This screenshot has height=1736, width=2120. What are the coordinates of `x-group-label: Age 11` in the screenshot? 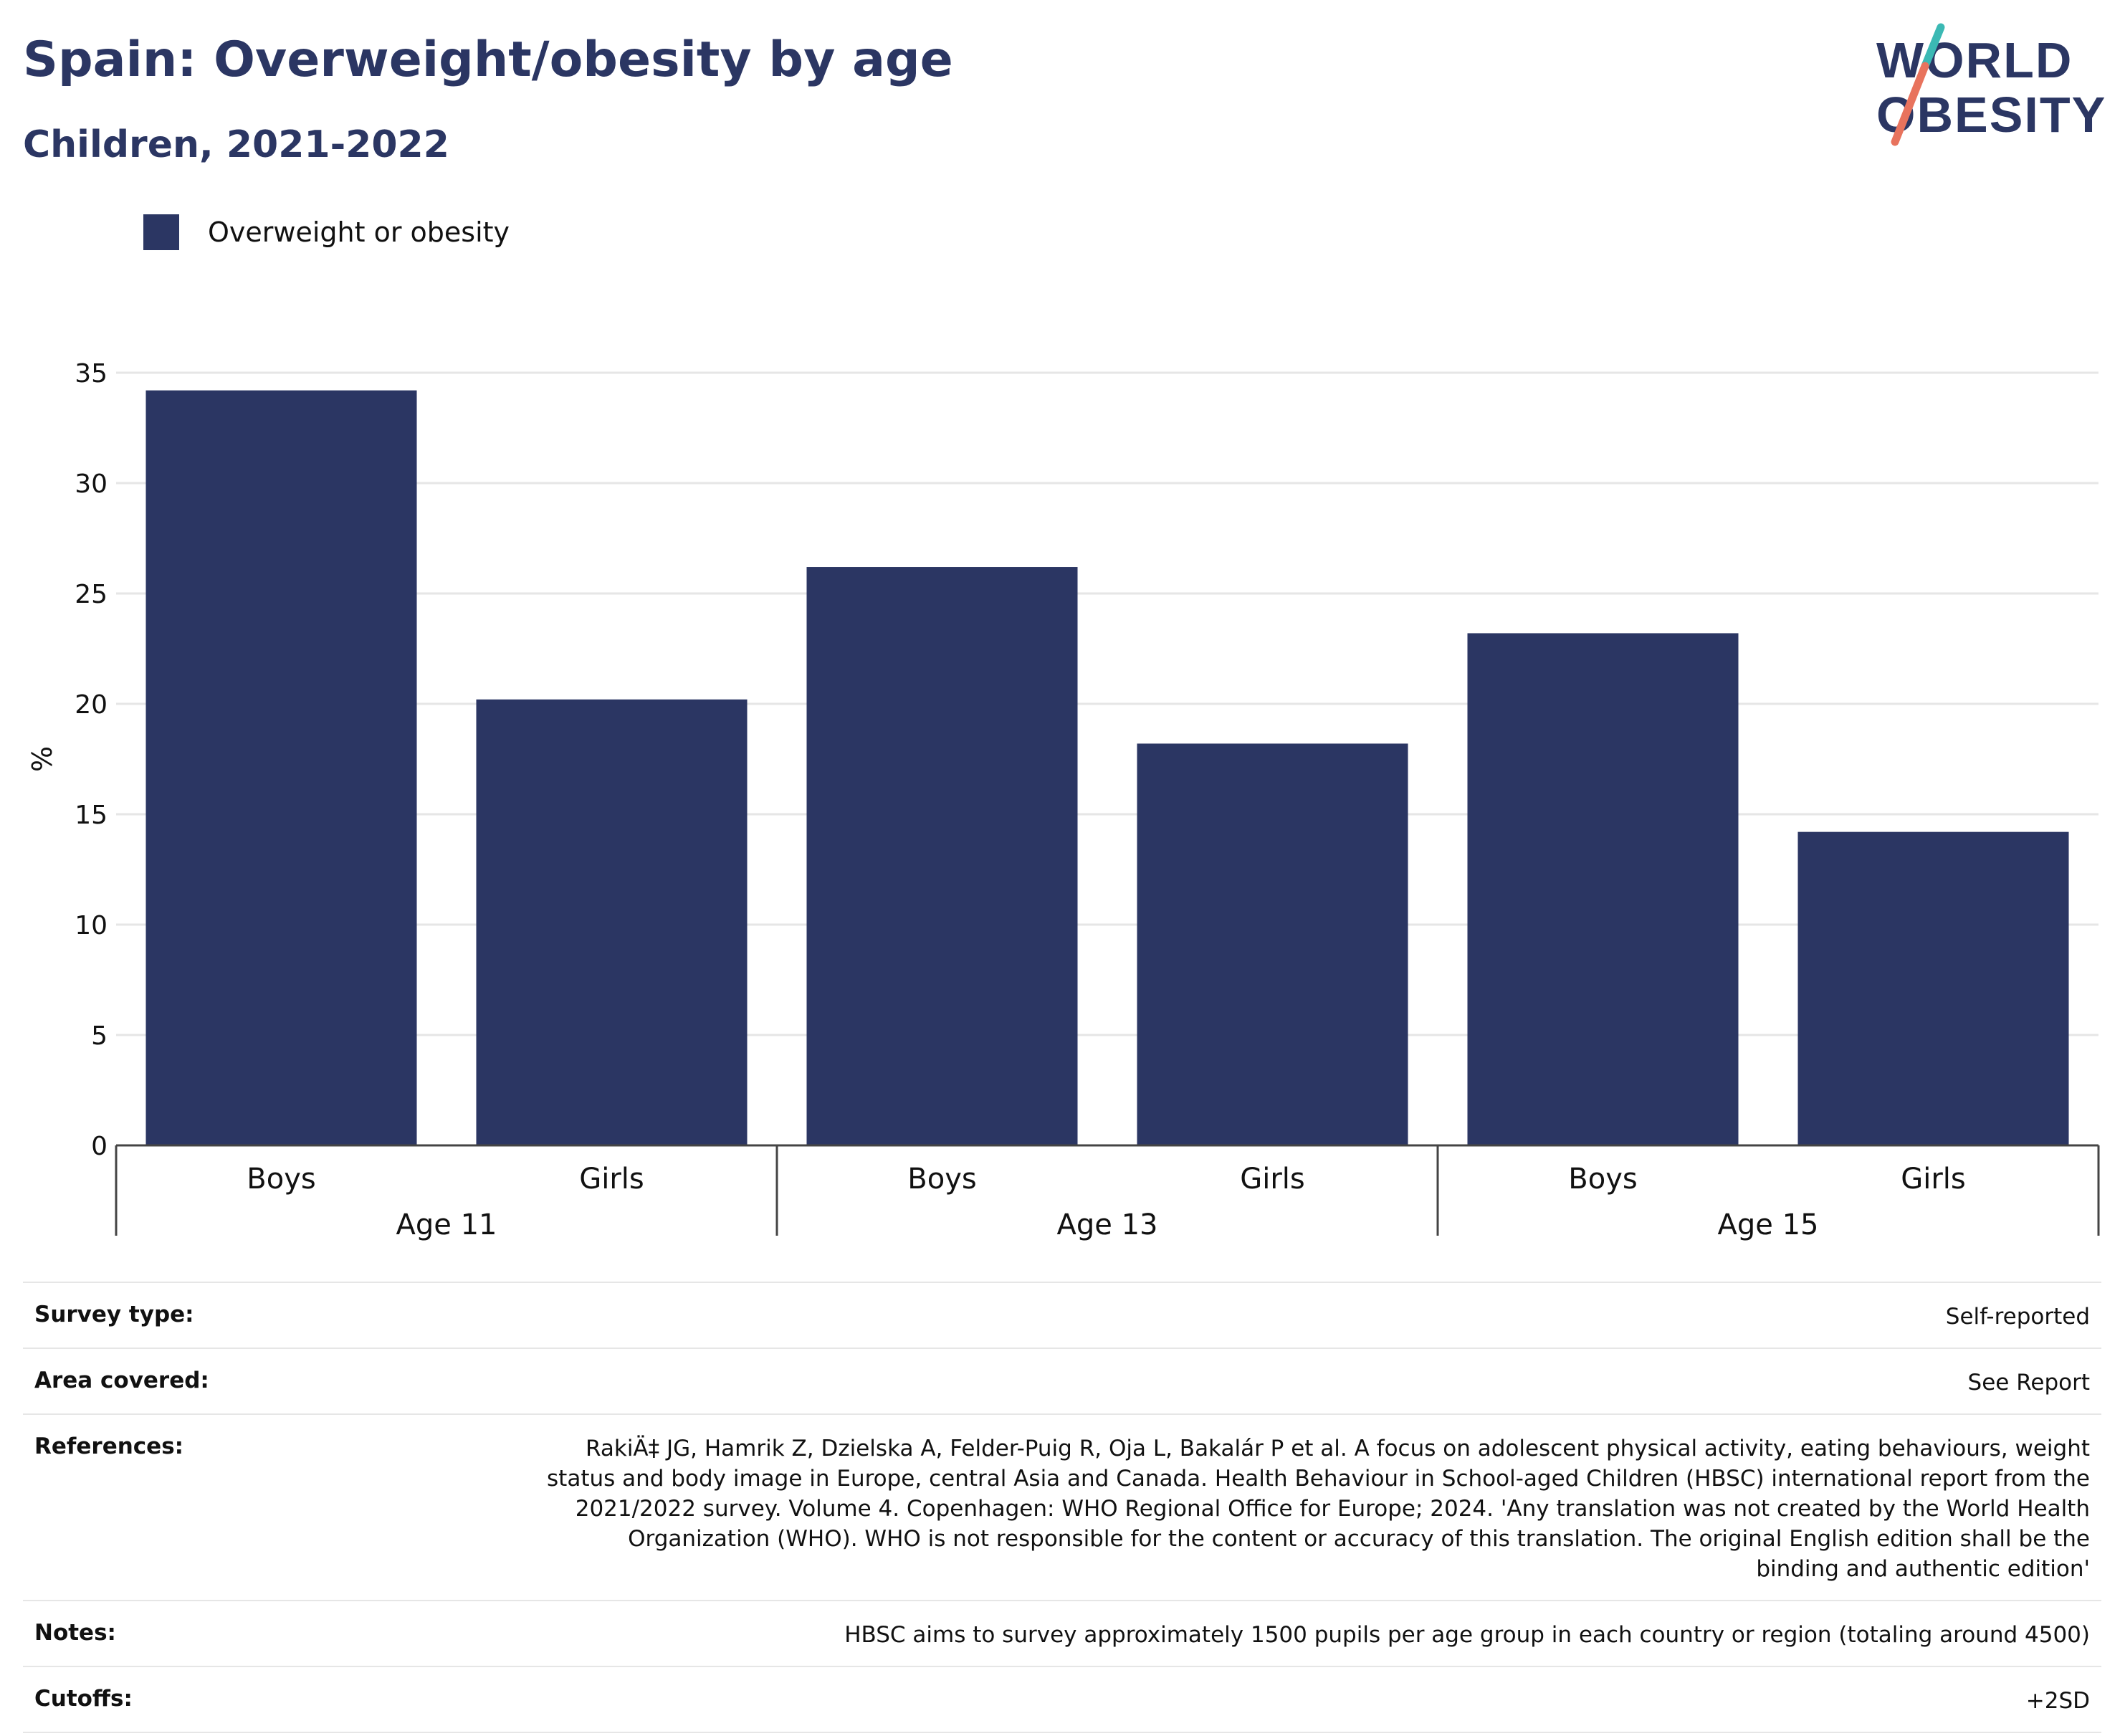 It's located at (447, 1225).